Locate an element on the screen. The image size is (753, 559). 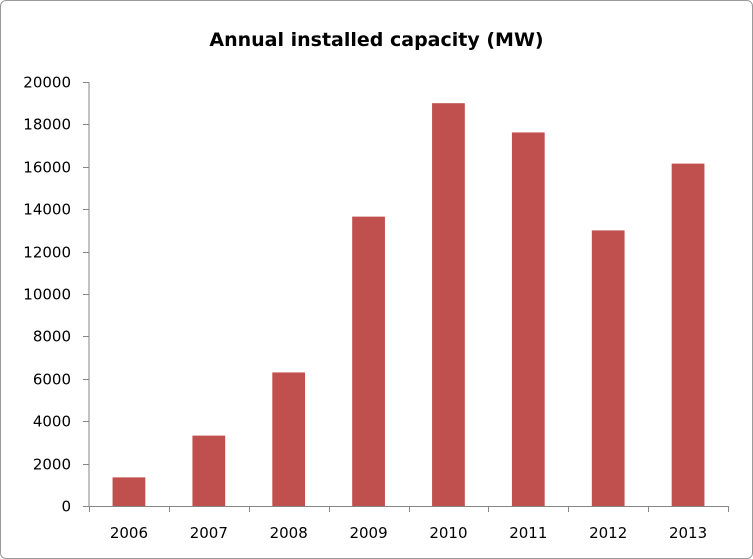
bar-2008 is located at coordinates (289, 439).